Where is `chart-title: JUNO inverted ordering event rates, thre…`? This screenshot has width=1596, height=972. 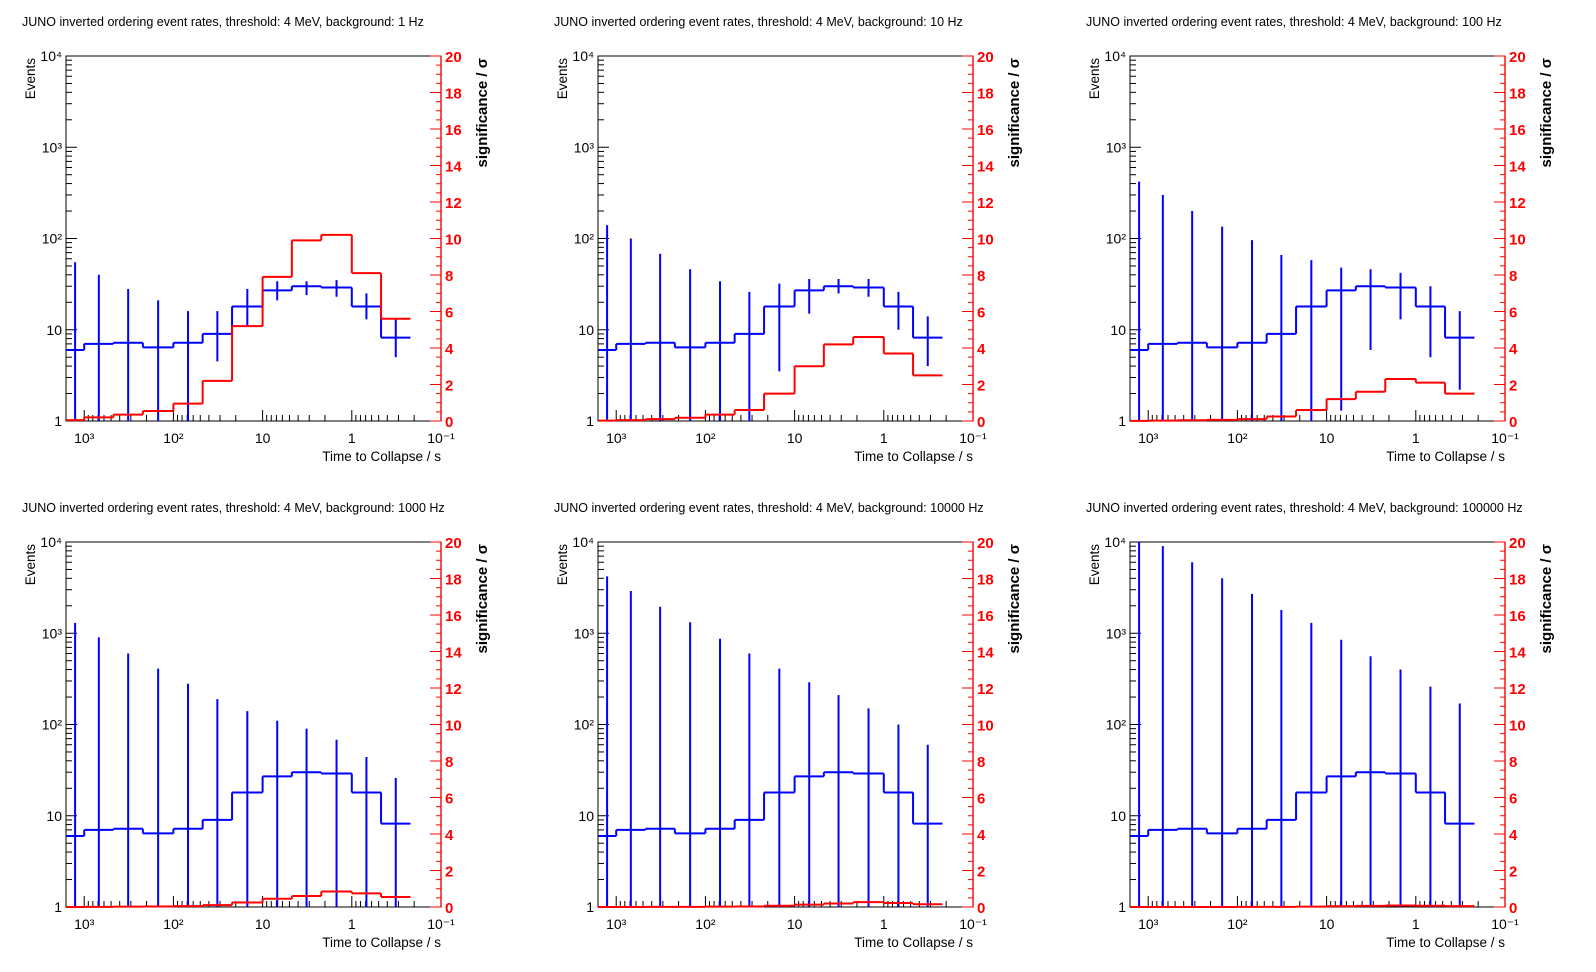 chart-title: JUNO inverted ordering event rates, thre… is located at coordinates (233, 508).